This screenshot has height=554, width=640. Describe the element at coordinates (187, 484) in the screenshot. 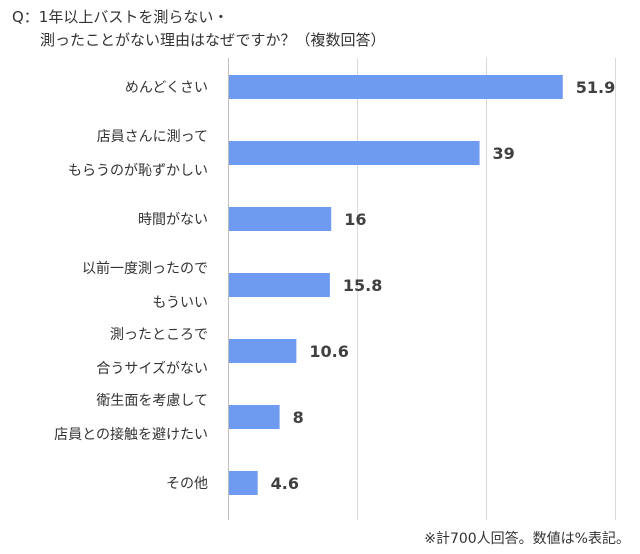

I see `category-label: その他` at that location.